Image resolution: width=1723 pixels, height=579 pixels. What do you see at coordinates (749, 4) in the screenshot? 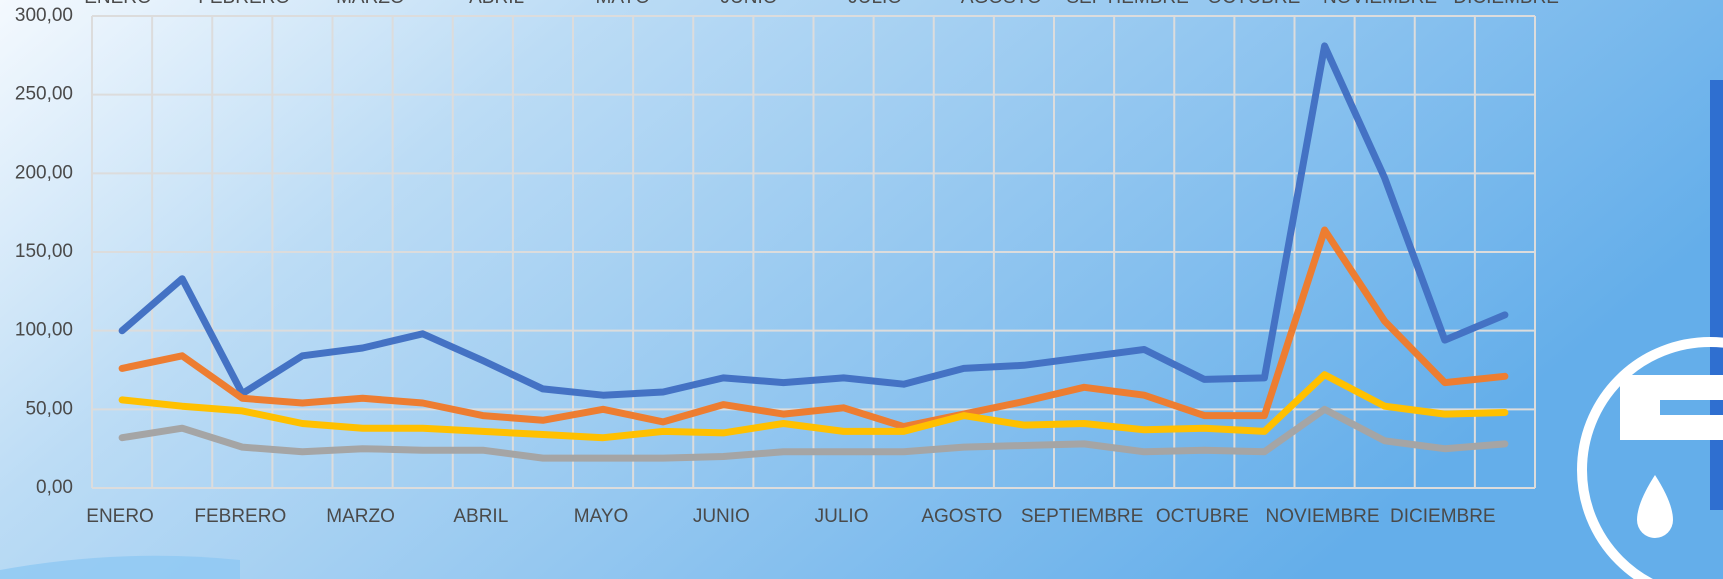
I see `x2-tick-label: JUNIO` at bounding box center [749, 4].